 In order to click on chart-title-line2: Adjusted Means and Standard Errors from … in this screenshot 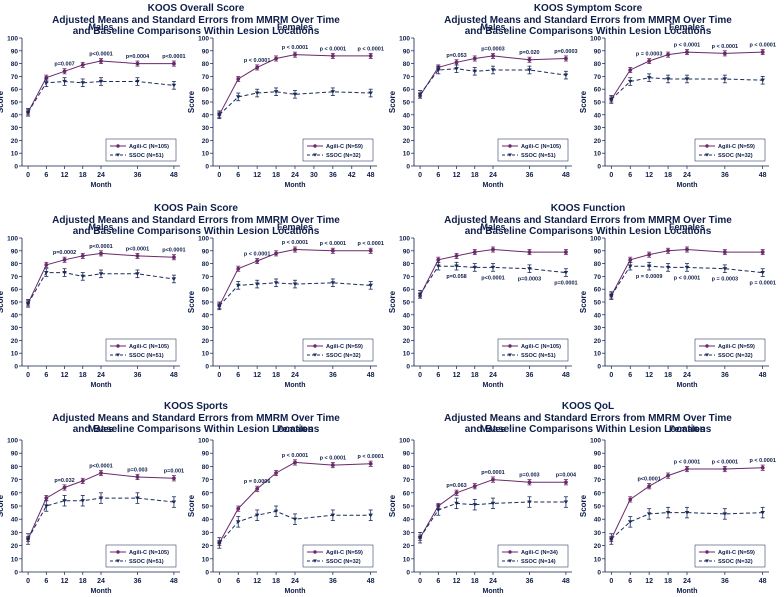, I will do `click(588, 418)`.